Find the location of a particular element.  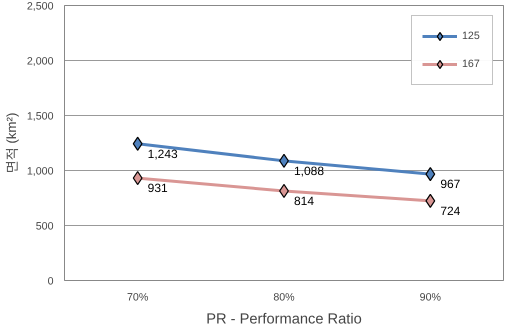

data-label: 814 is located at coordinates (304, 201).